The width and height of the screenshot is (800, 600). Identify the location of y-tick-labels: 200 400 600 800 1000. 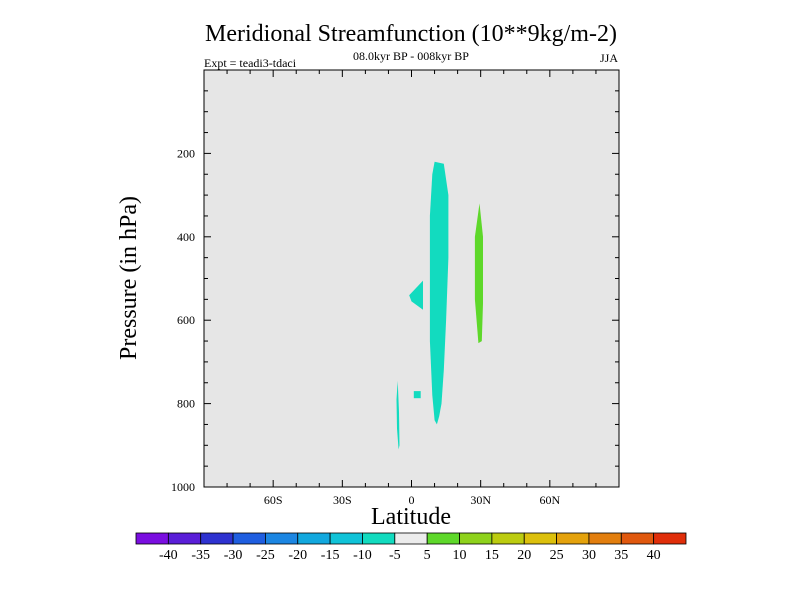
(183, 320).